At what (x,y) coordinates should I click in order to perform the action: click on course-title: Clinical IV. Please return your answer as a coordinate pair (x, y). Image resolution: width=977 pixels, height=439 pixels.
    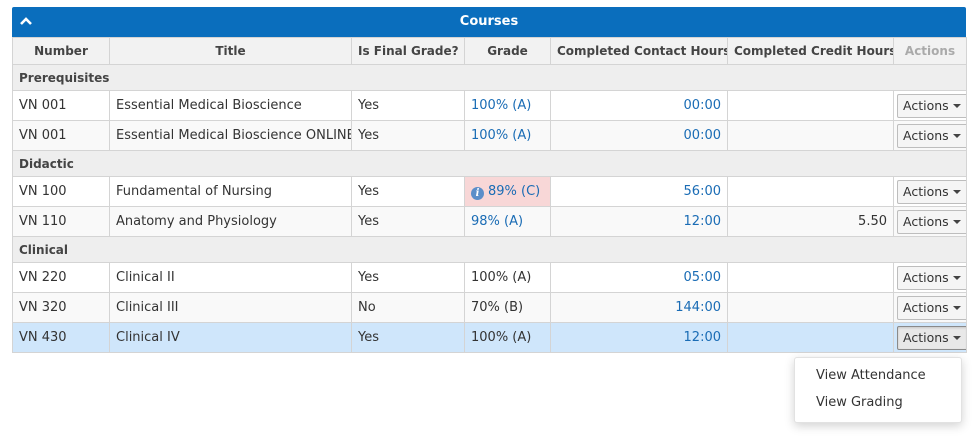
    Looking at the image, I should click on (230, 337).